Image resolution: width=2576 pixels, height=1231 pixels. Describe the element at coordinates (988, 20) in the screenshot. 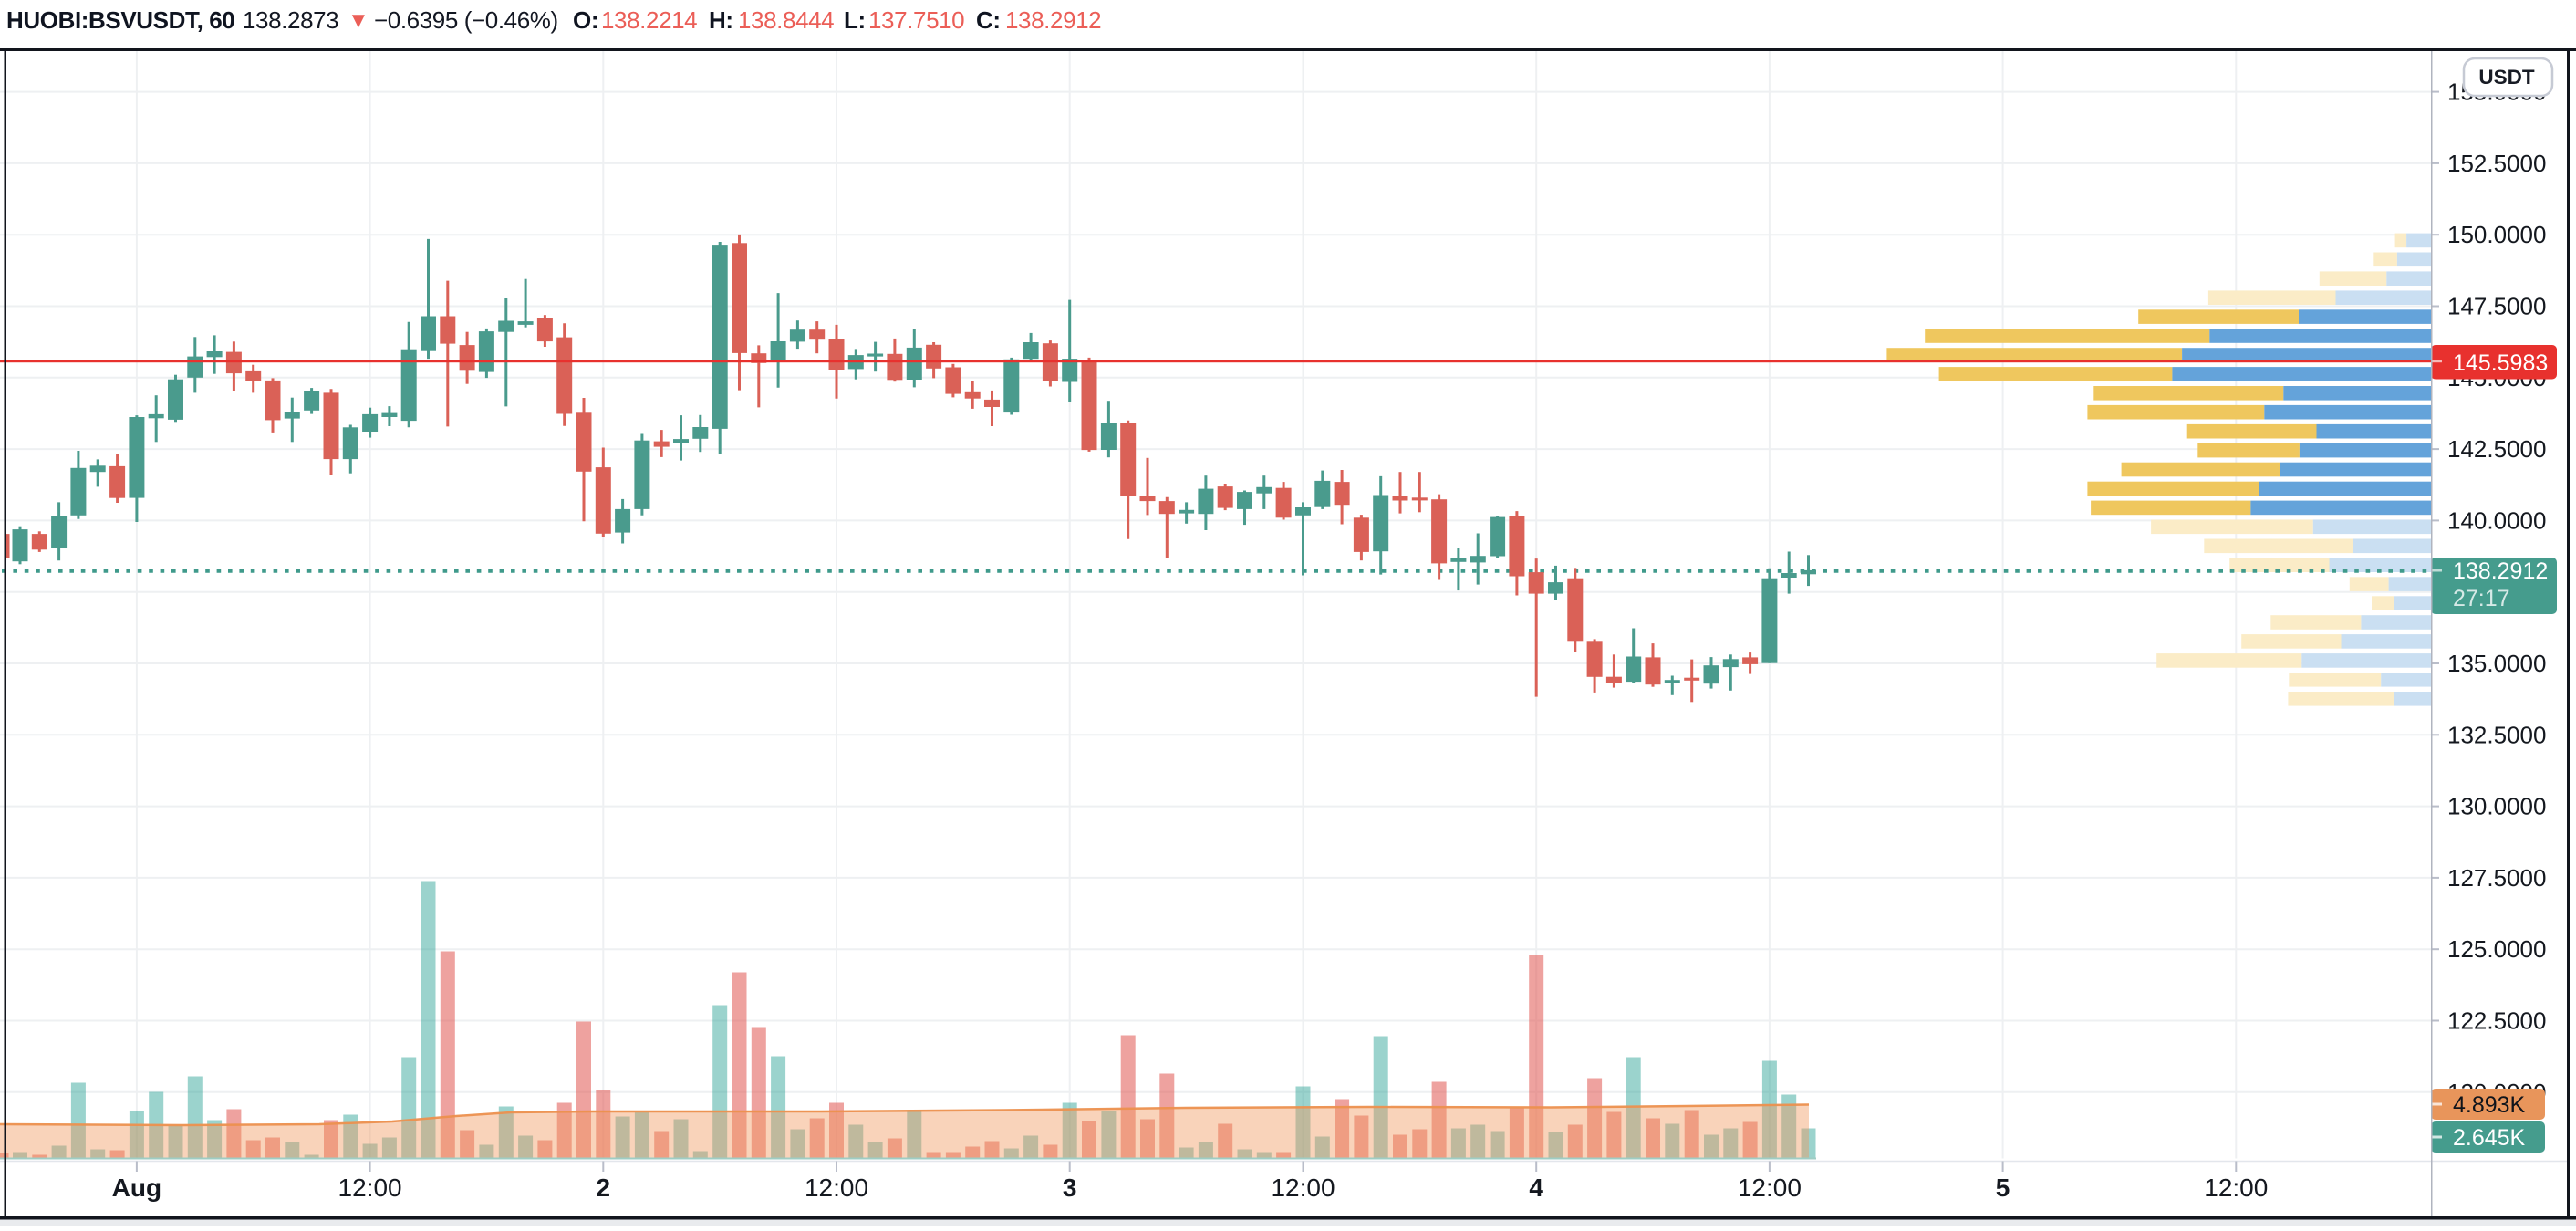

I see `svg-text: C:` at that location.